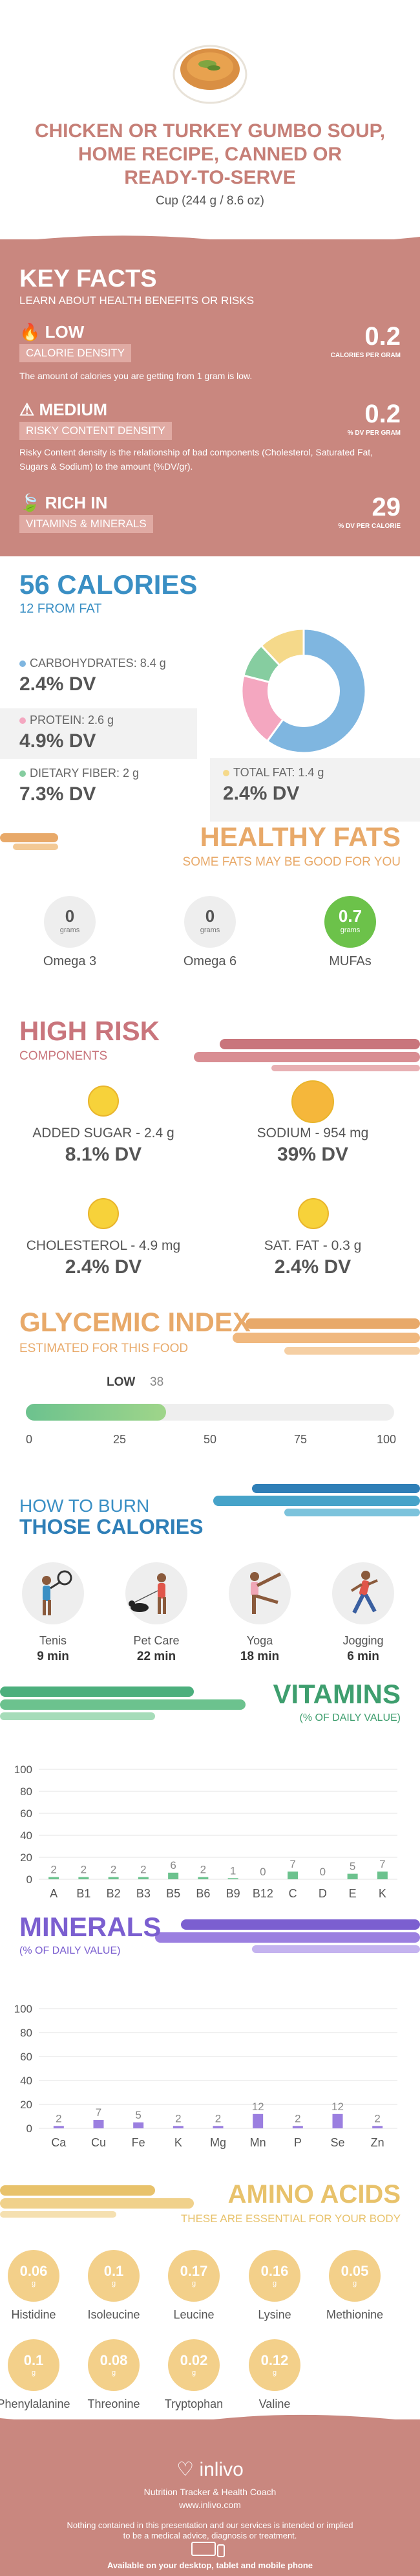  Describe the element at coordinates (54, 1893) in the screenshot. I see `x-tick-label: A` at that location.